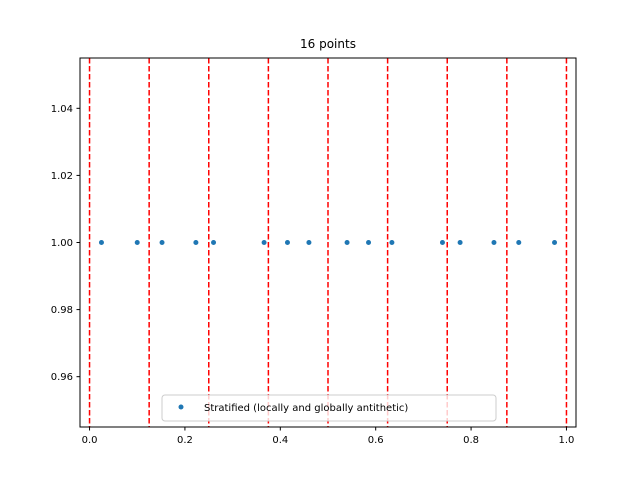 Image resolution: width=640 pixels, height=480 pixels. What do you see at coordinates (471, 440) in the screenshot?
I see `x-tick-label-4: 0.8` at bounding box center [471, 440].